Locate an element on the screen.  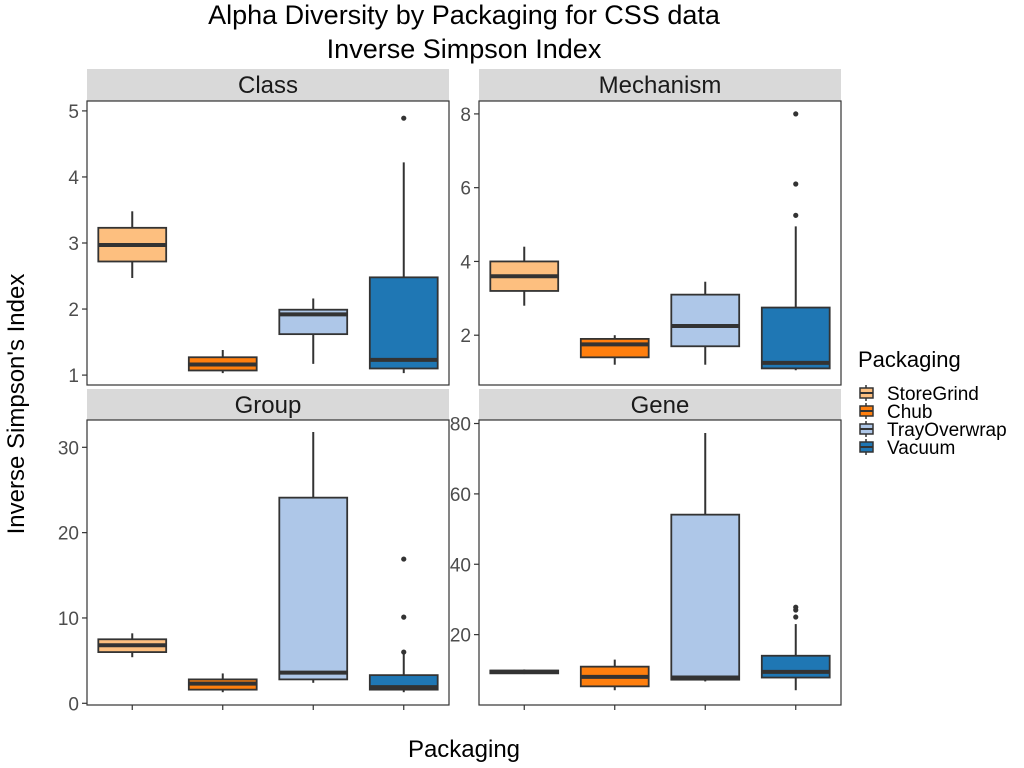
facet-label-class: Class is located at coordinates (268, 85).